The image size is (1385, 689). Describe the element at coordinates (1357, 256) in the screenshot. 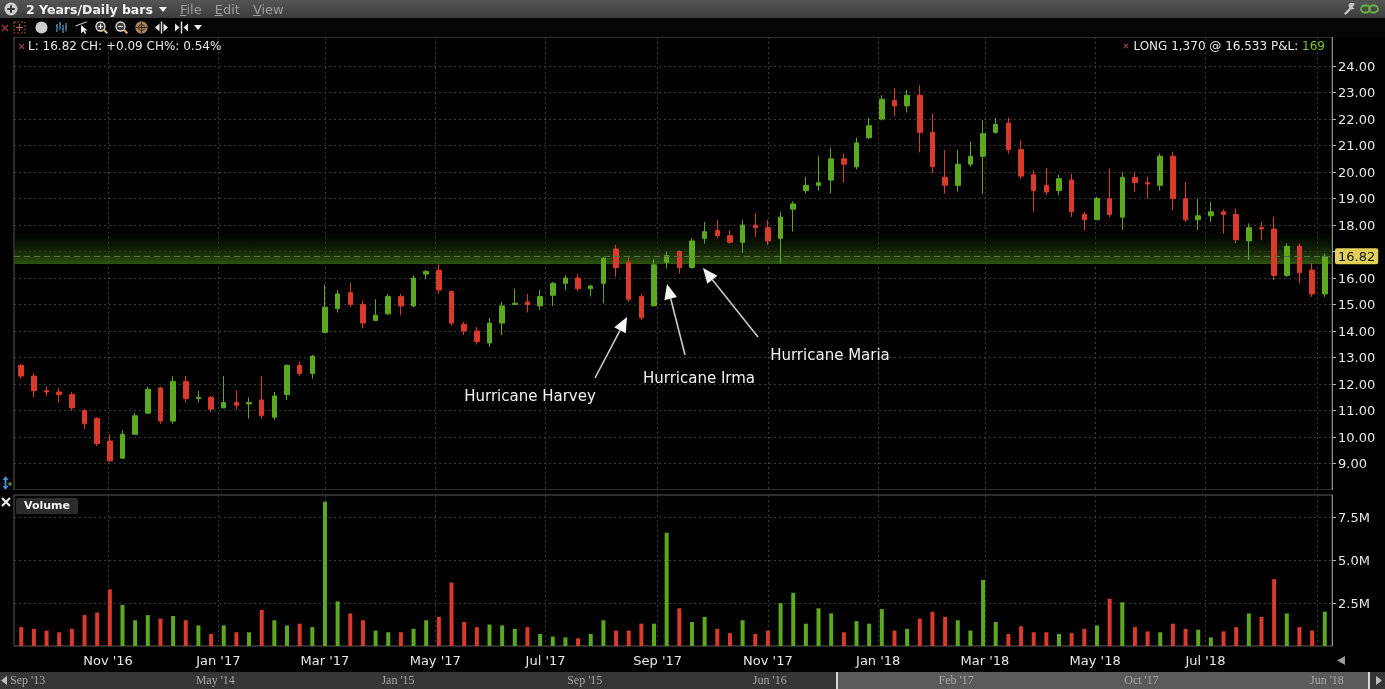

I see `ref-line-label: 16.82` at that location.